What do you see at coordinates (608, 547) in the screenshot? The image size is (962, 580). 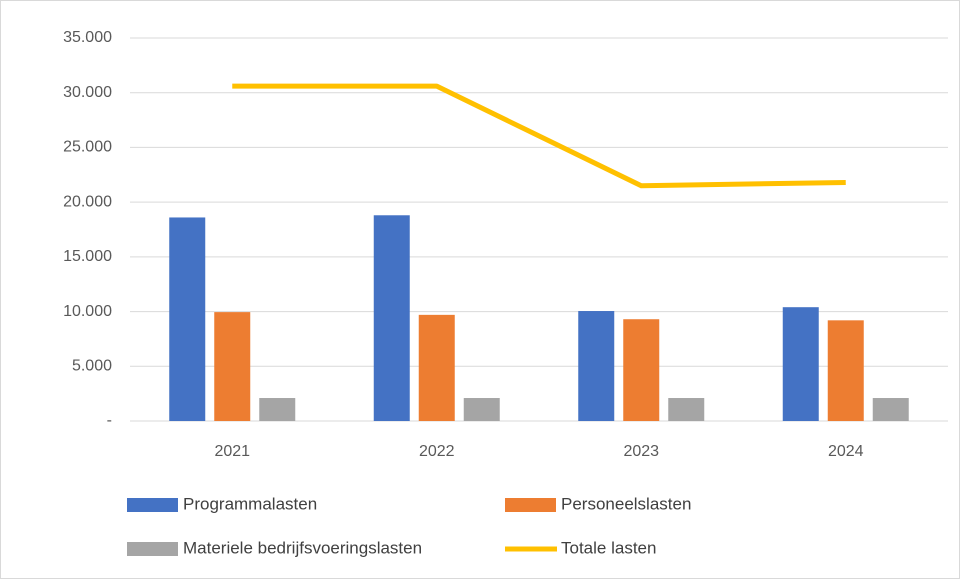 I see `legend-label: Totale lasten` at bounding box center [608, 547].